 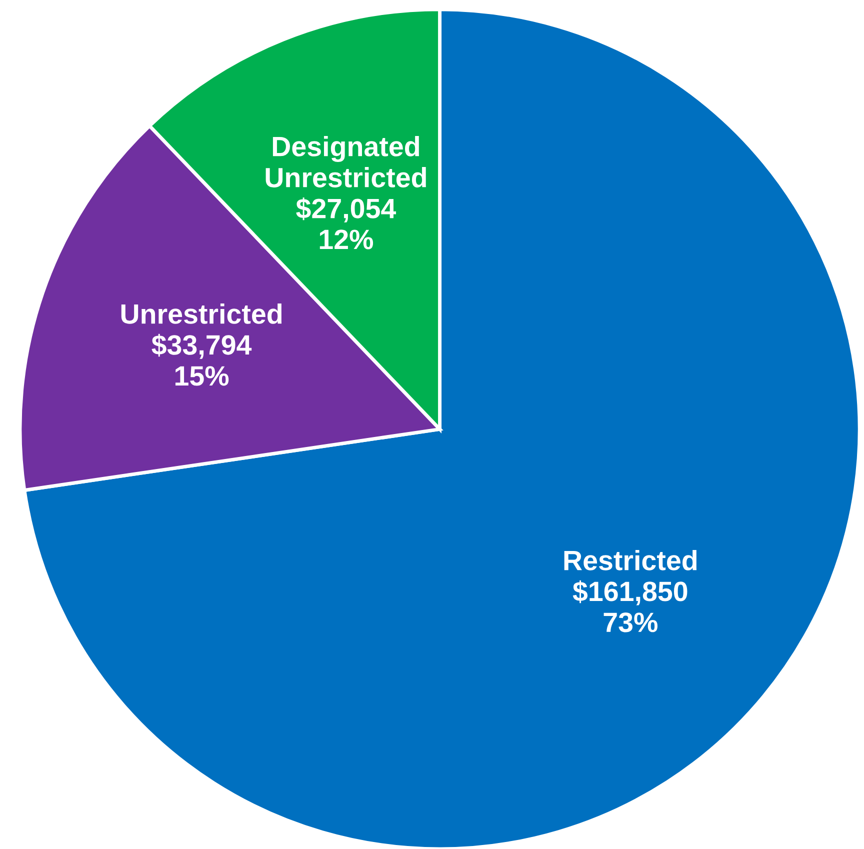 What do you see at coordinates (346, 223) in the screenshot?
I see `data-label: $27,054 12%` at bounding box center [346, 223].